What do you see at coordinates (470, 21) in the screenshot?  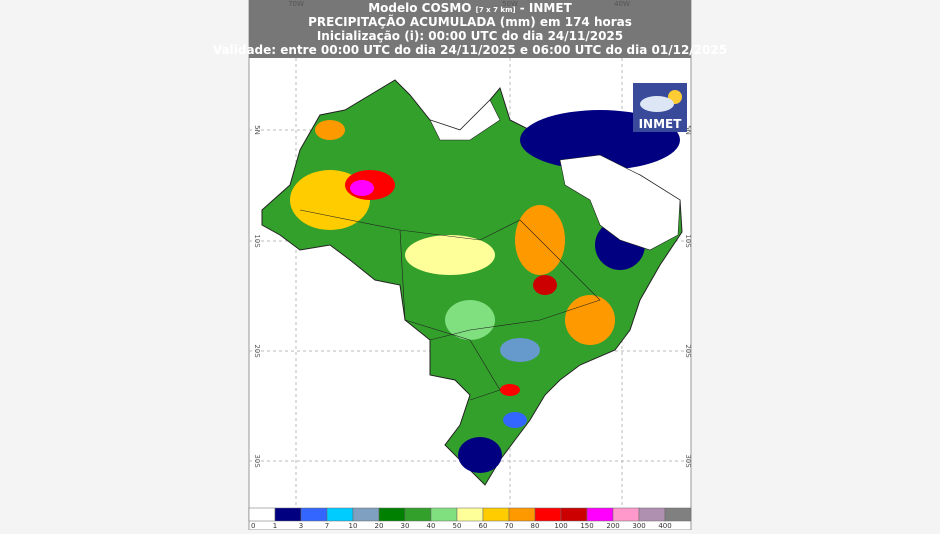 I see `title: PRECIPITAÇÃO ACUMULADA (mm) em 174 horas` at bounding box center [470, 21].